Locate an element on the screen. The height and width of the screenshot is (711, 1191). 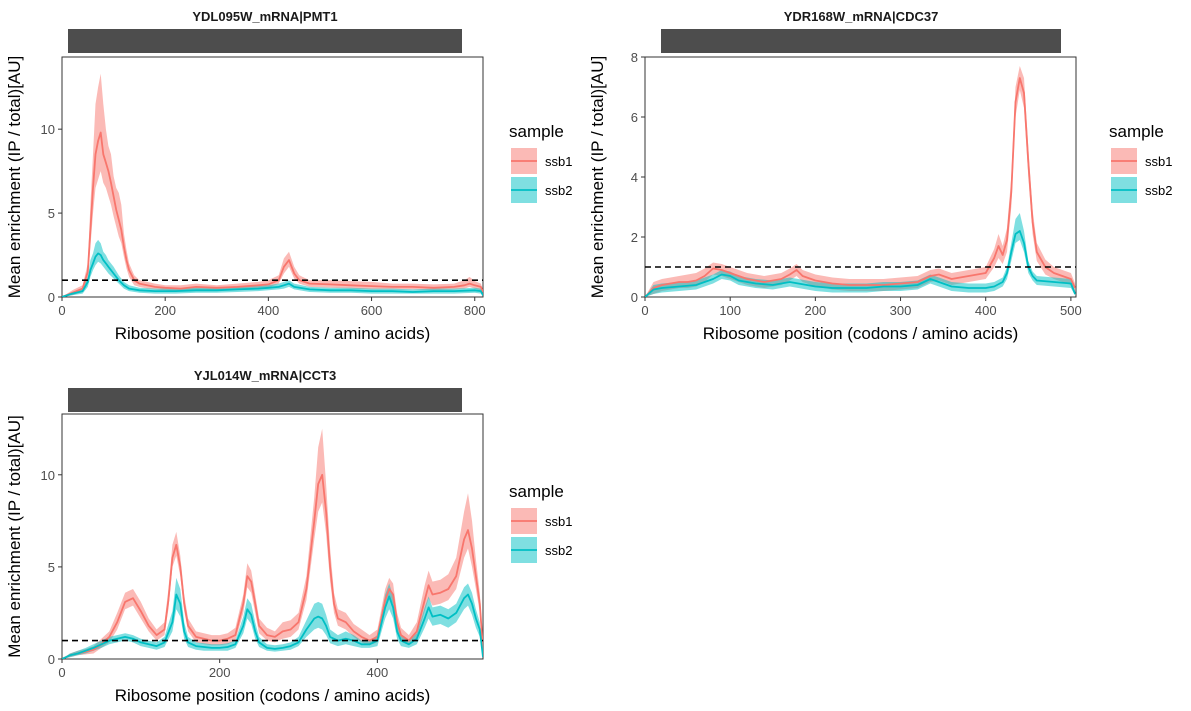
facet-title: YDR168W_mRNA|CDC37 is located at coordinates (861, 16).